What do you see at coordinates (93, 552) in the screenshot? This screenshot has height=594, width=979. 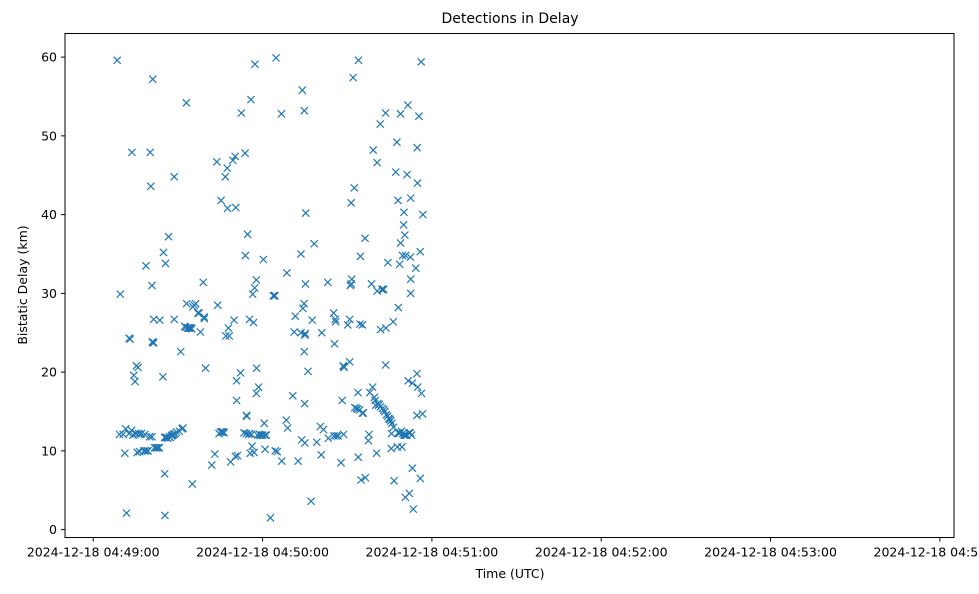 I see `x-tick-label: 2024-12-18 04:49:00` at bounding box center [93, 552].